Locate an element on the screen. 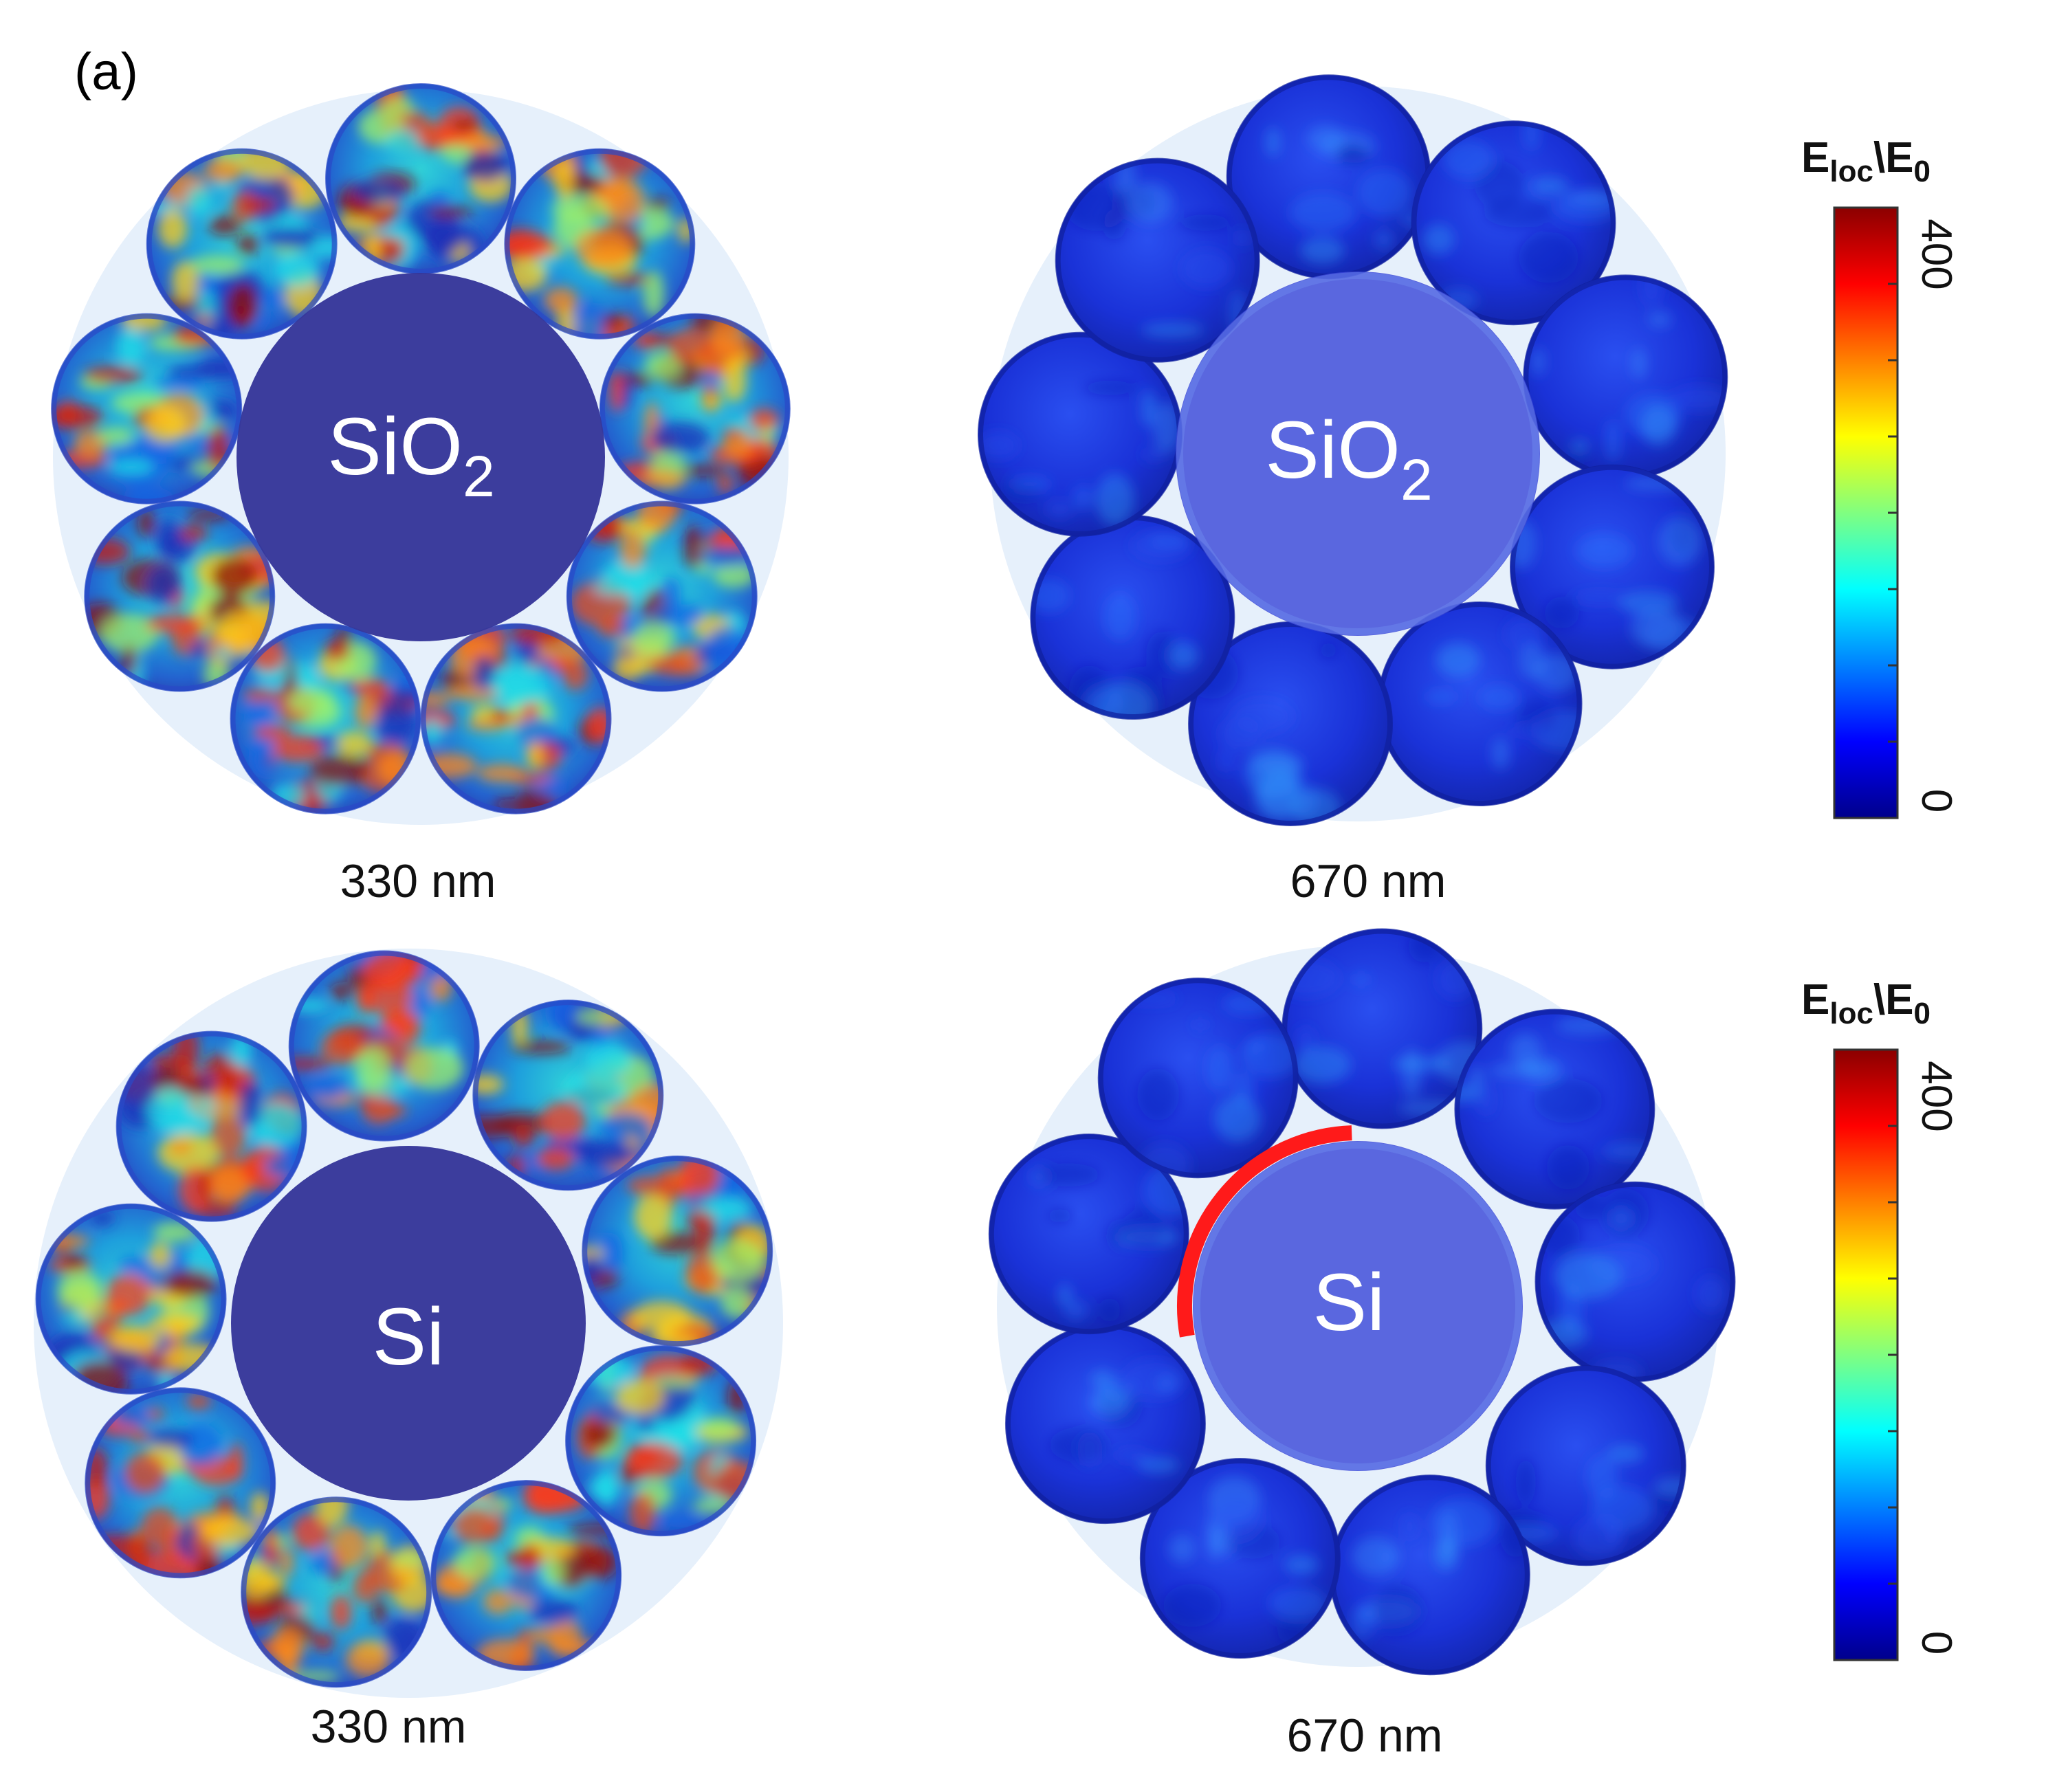 This screenshot has width=2046, height=1792. core-label-sio2-top-left: SiO2 is located at coordinates (410, 455).